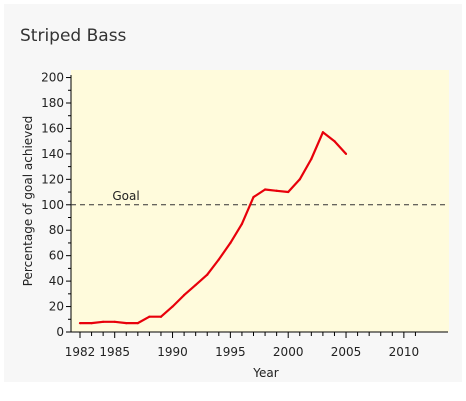 This screenshot has width=466, height=401. What do you see at coordinates (80, 352) in the screenshot?
I see `x-tick-label: 1982` at bounding box center [80, 352].